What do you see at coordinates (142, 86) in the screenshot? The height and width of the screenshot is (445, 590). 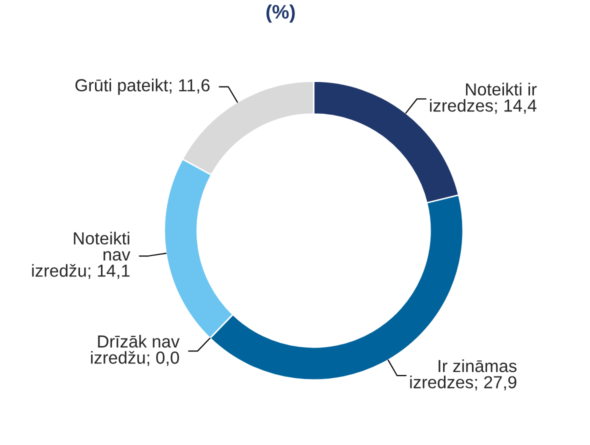 I see `slice-label: Grūti pateikt; 11,6` at bounding box center [142, 86].